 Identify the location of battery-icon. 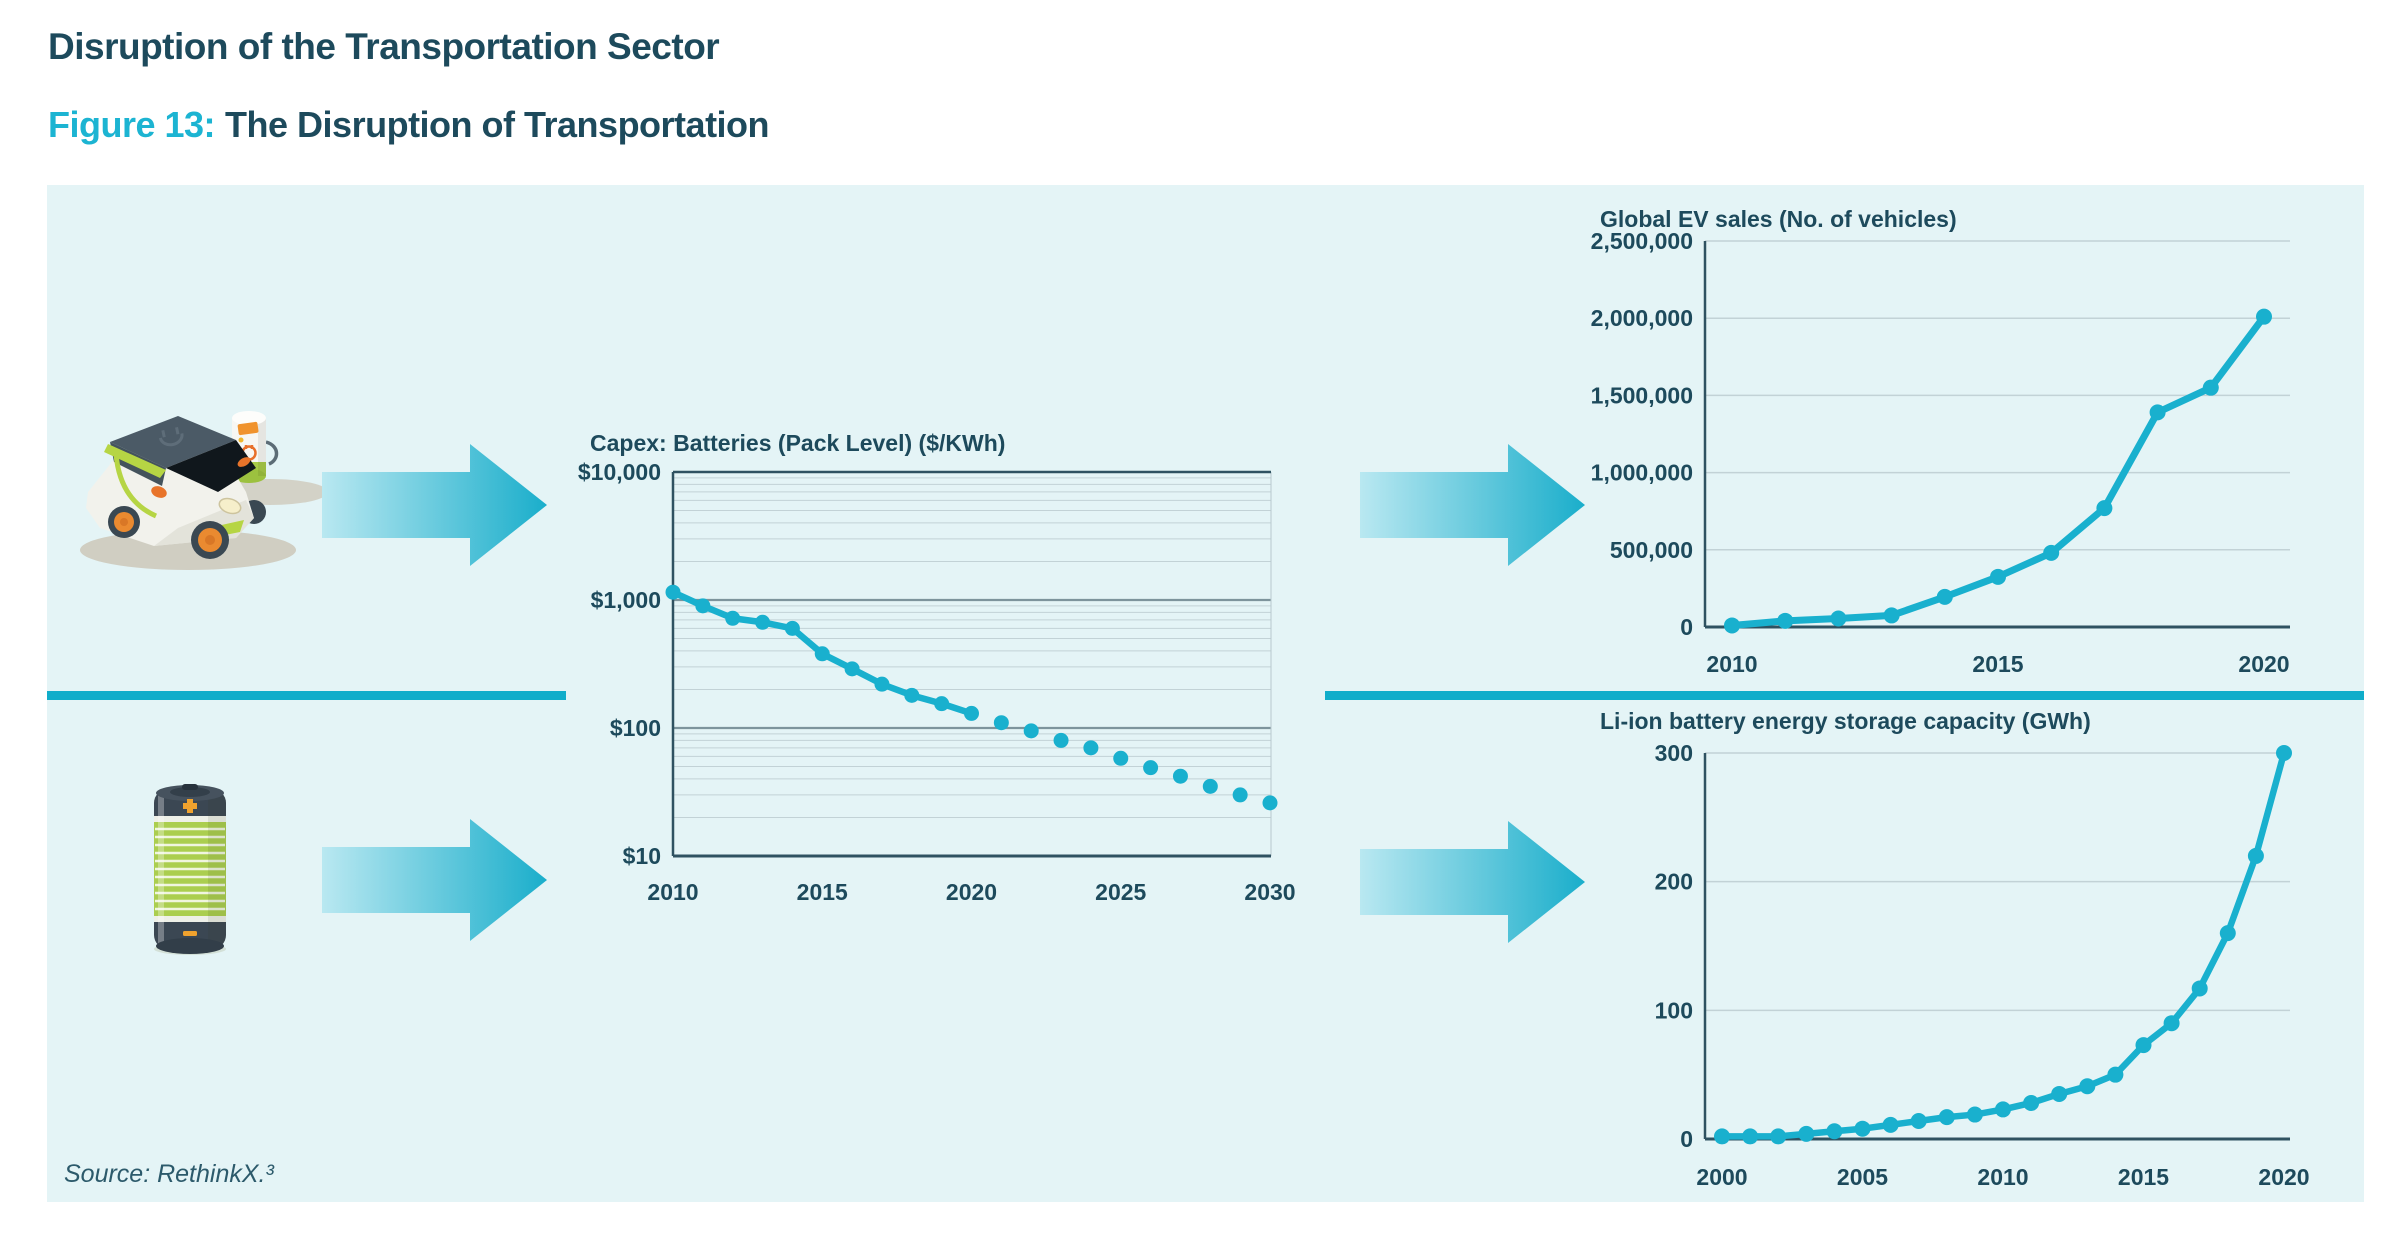
(190, 869).